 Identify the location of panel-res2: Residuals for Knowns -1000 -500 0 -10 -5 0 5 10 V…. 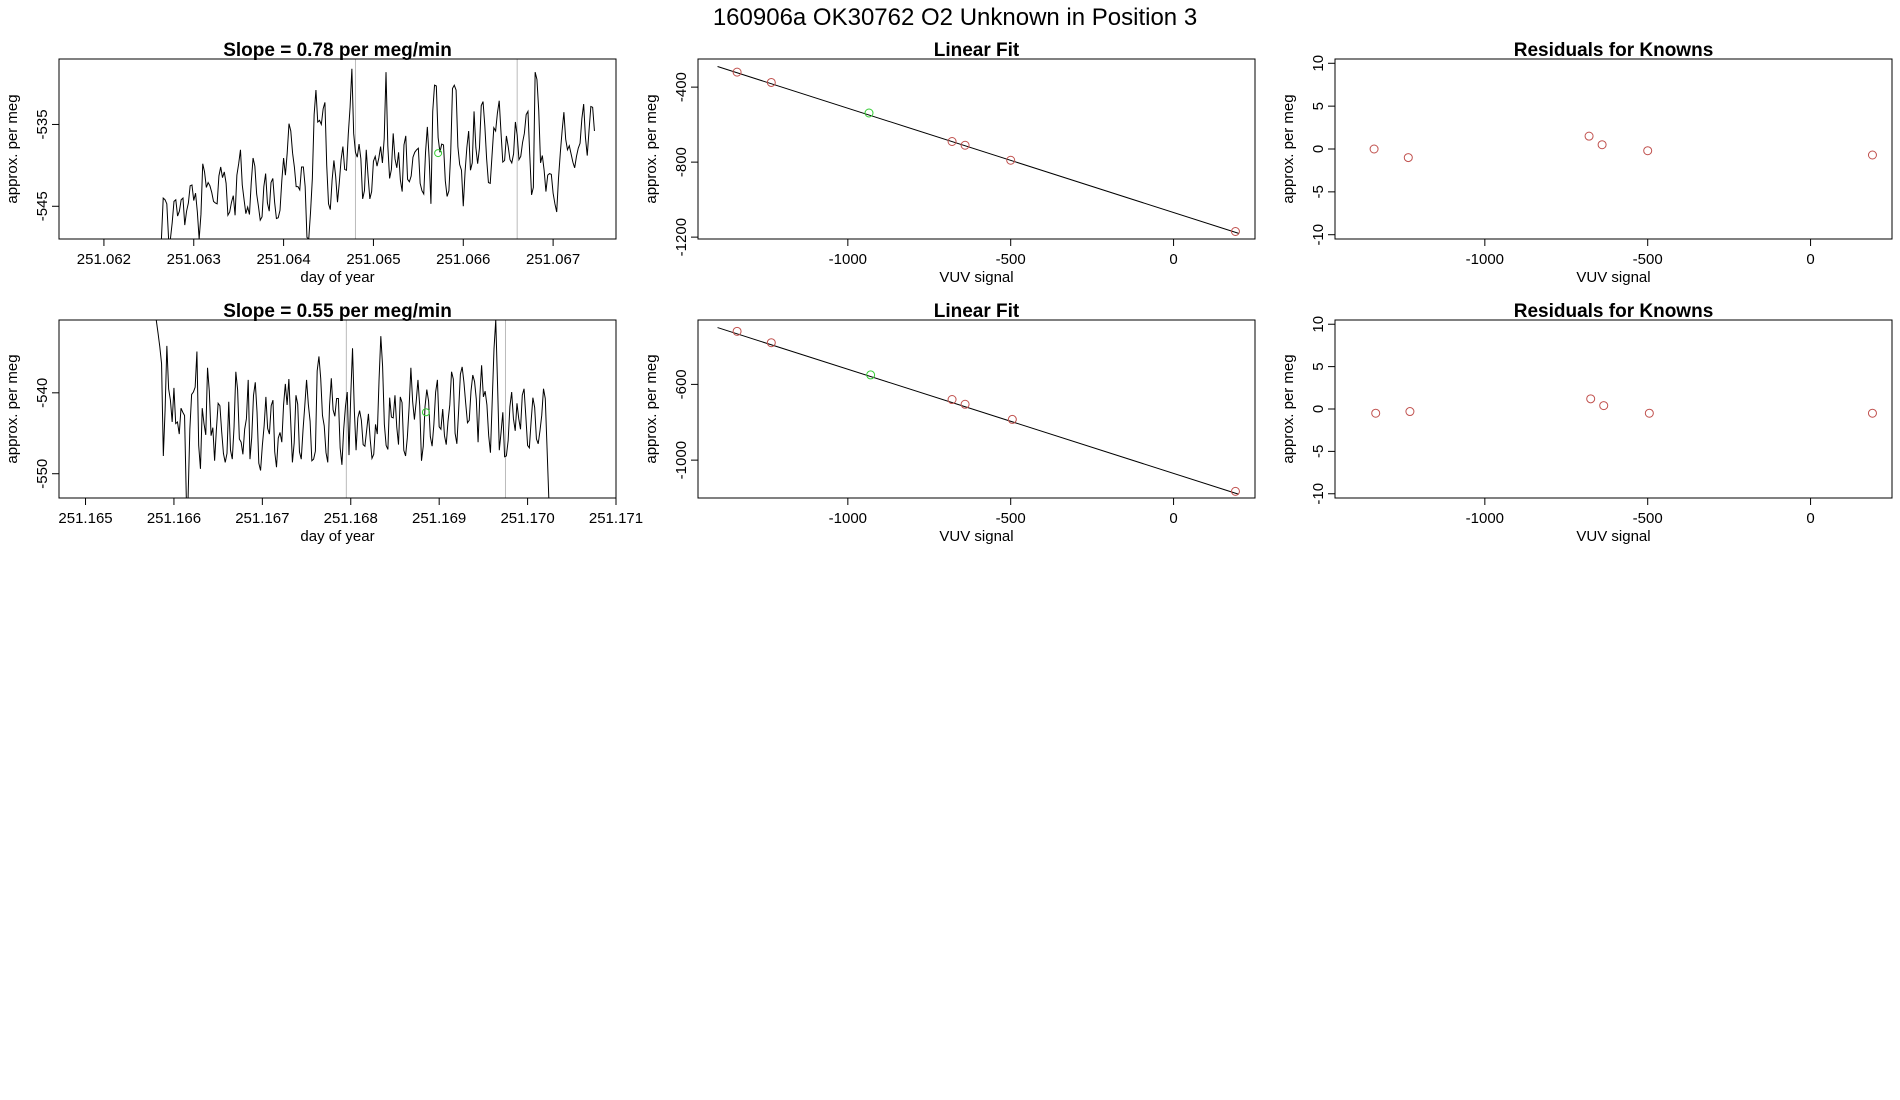
(1586, 423).